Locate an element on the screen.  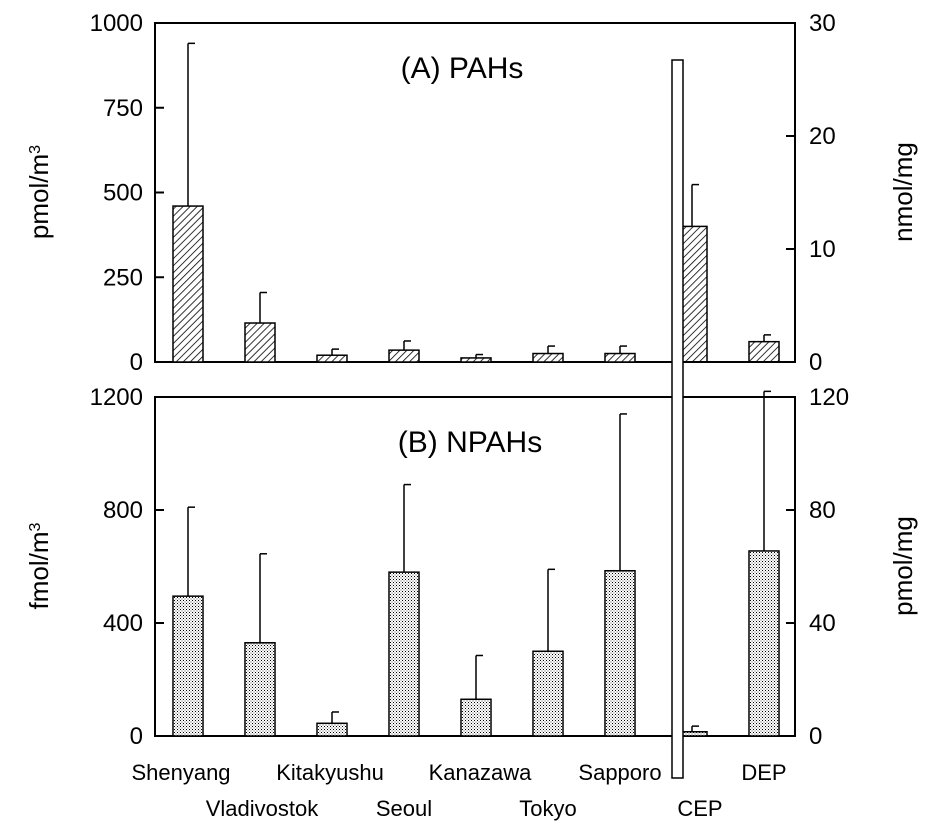
panel-title: (A) PAHs is located at coordinates (462, 68).